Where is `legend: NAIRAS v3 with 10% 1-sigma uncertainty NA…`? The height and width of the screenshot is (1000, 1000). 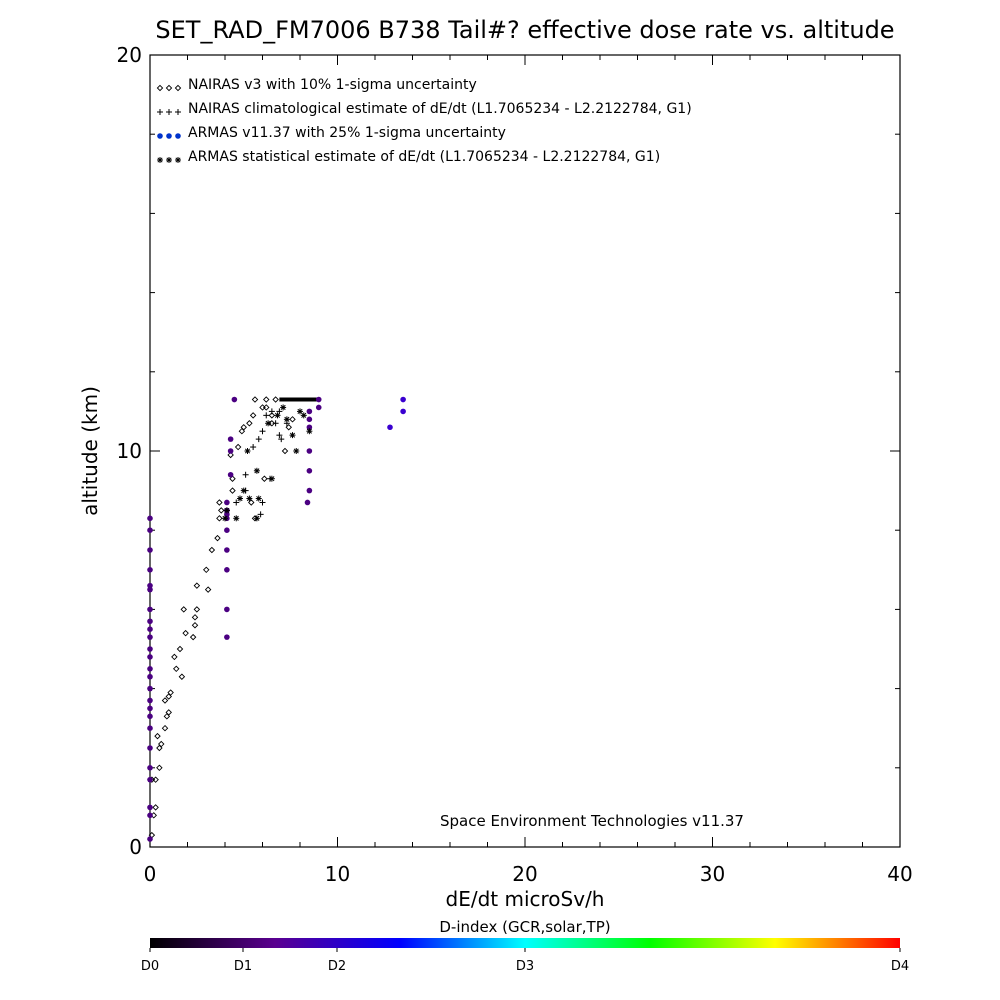
legend: NAIRAS v3 with 10% 1-sigma uncertainty NA… is located at coordinates (424, 121).